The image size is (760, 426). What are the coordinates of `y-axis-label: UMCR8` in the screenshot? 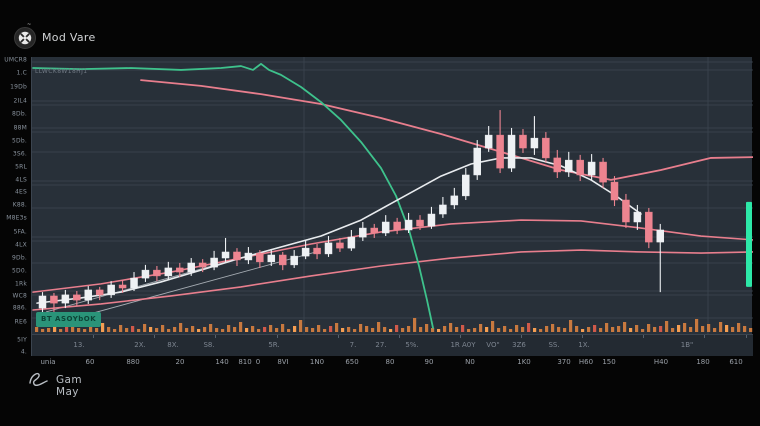 It's located at (15, 60).